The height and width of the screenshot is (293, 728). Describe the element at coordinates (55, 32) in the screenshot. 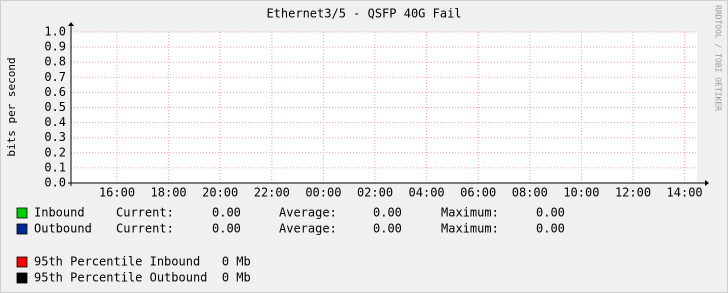

I see `y-tick-label: 1.0` at that location.